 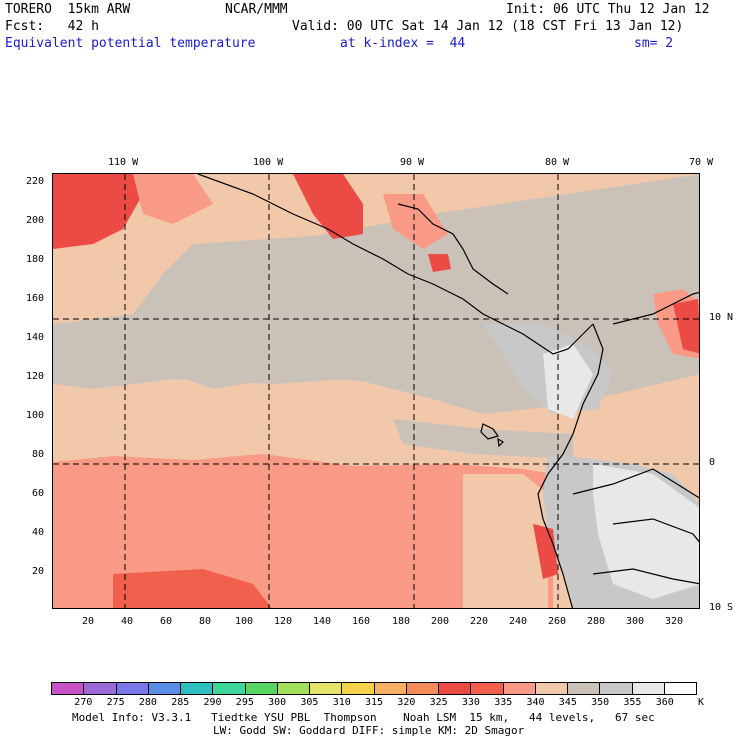 I want to click on x-label: 140, so click(x=322, y=621).